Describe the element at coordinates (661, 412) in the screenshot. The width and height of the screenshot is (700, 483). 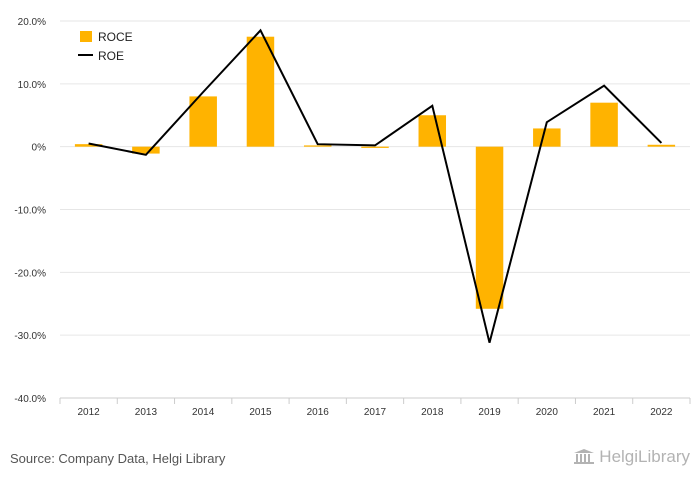
I see `x-tick-label: 2022` at that location.